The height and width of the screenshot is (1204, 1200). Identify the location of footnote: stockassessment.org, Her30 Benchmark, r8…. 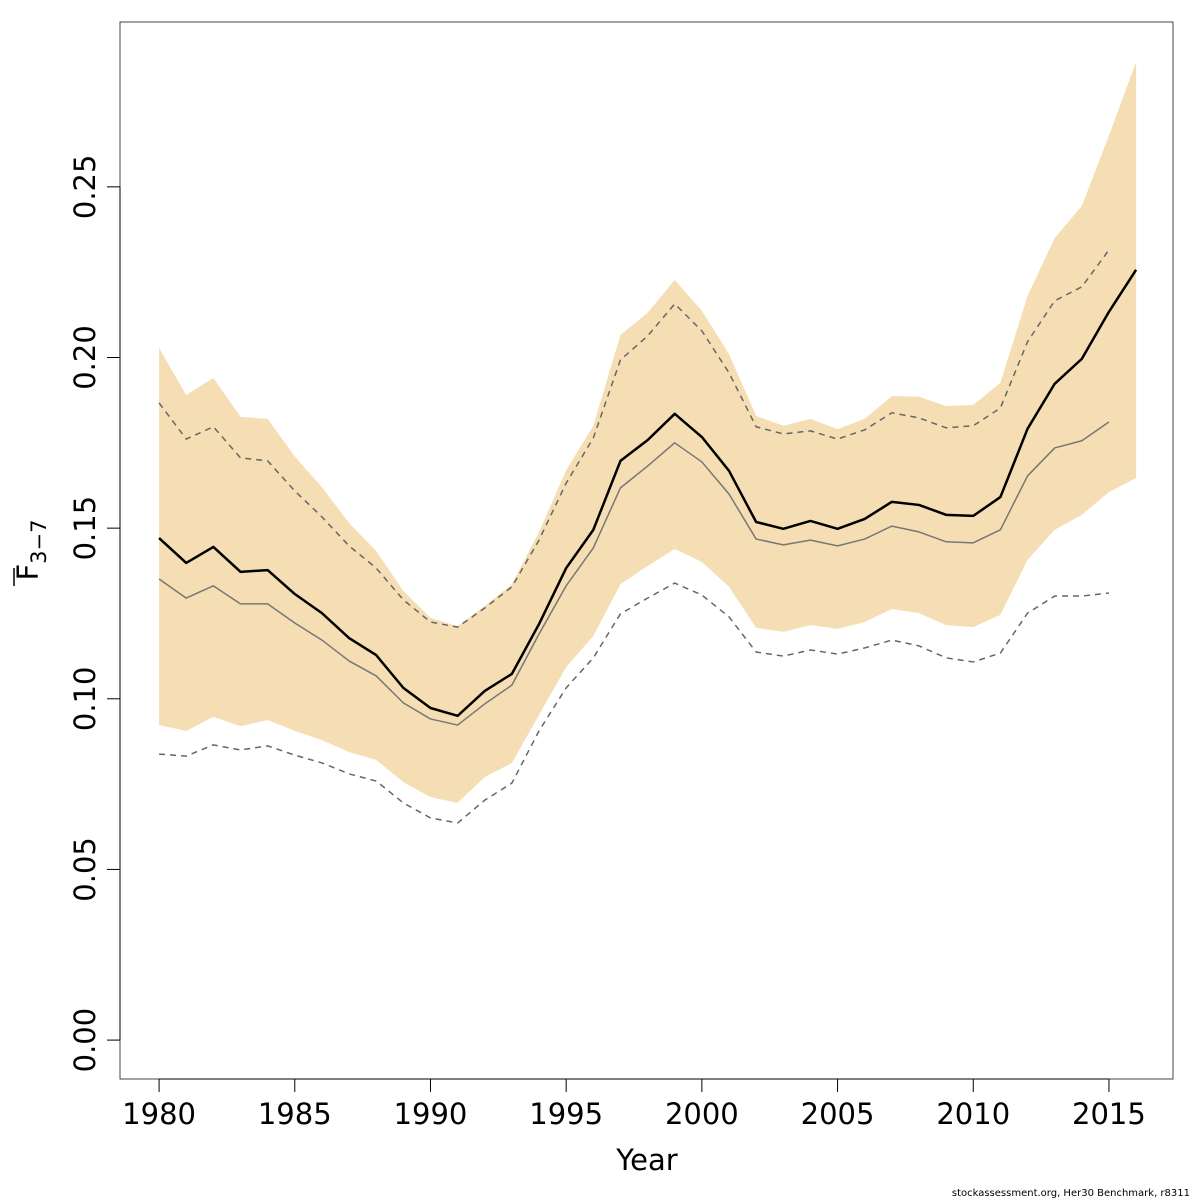
(1071, 1193).